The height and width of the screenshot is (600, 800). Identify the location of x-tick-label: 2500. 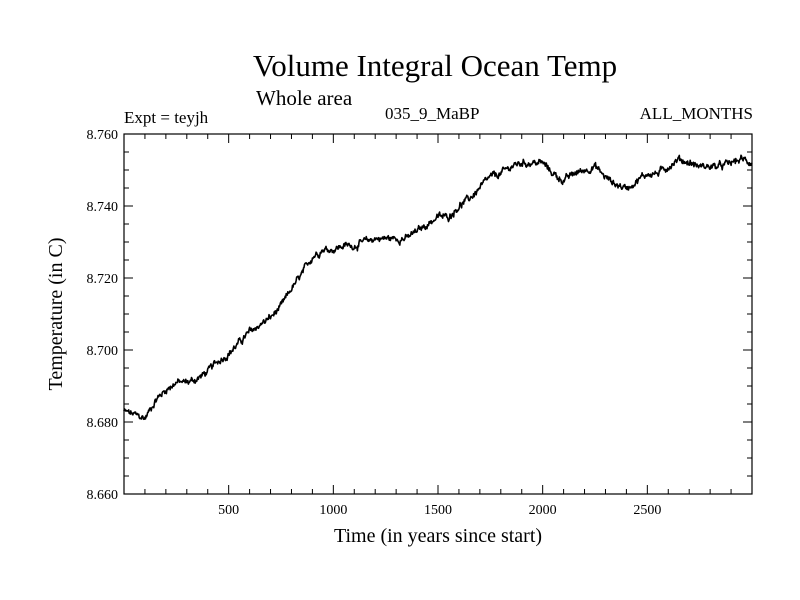
(647, 510).